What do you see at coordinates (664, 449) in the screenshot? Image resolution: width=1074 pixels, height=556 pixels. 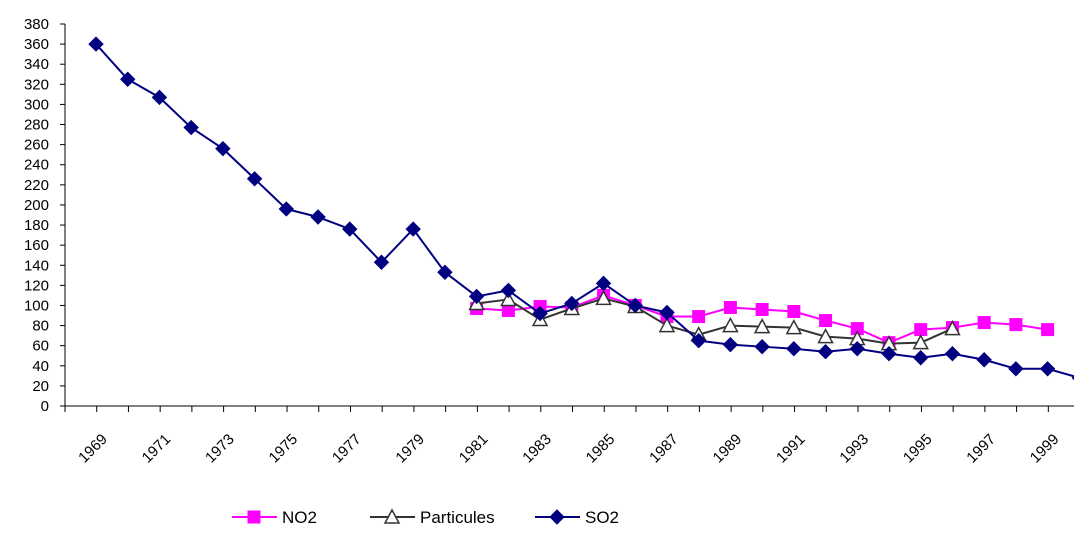 I see `x-tick-label: 1987` at bounding box center [664, 449].